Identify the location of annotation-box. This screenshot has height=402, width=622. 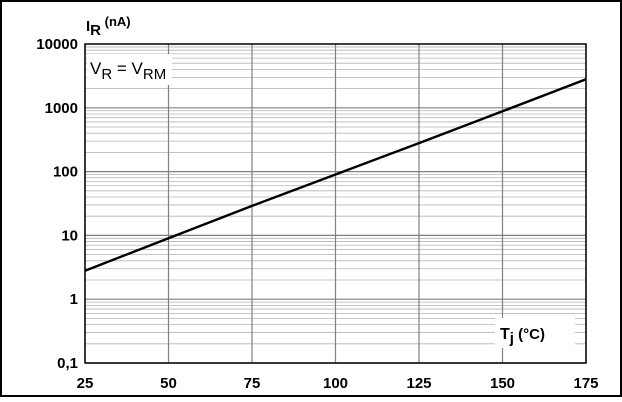
(129, 69).